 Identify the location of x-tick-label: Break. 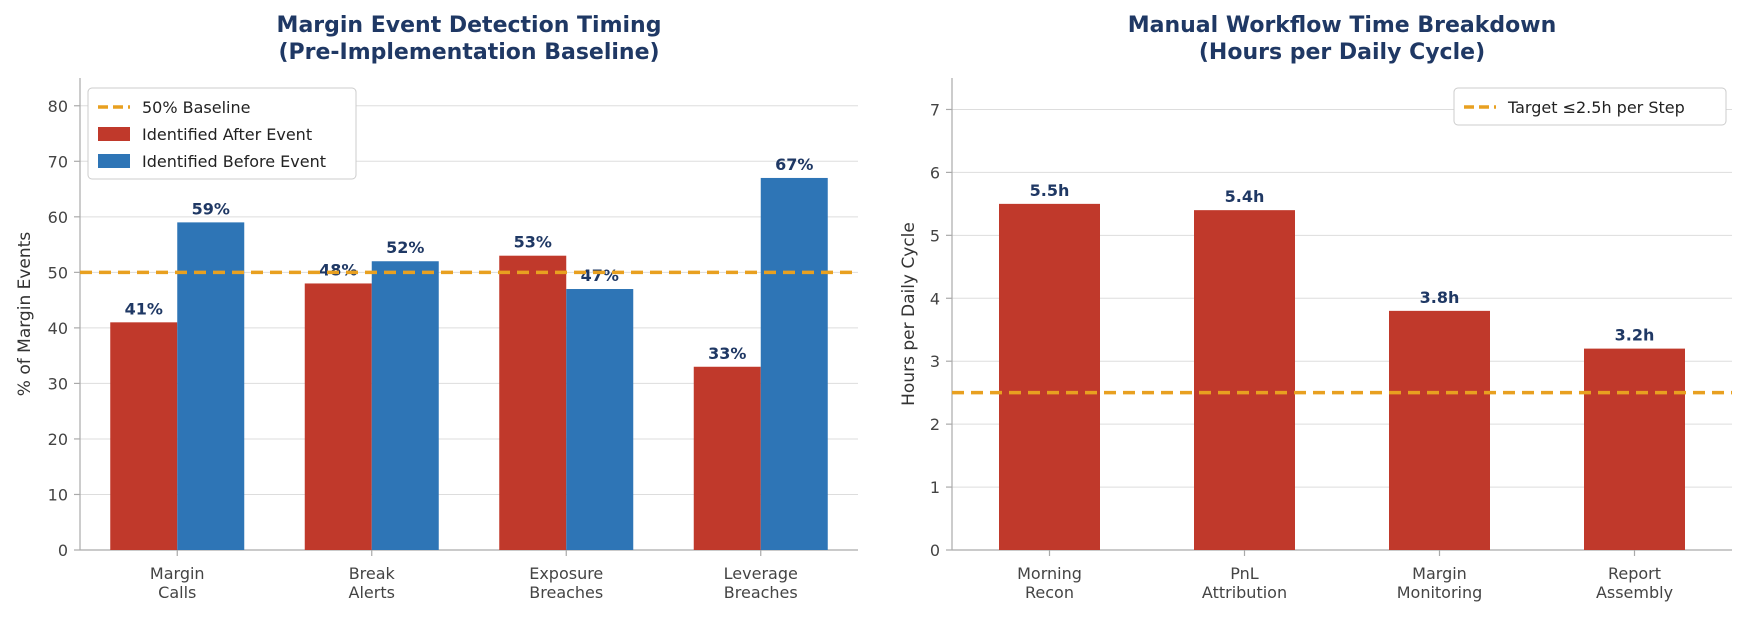
(372, 573).